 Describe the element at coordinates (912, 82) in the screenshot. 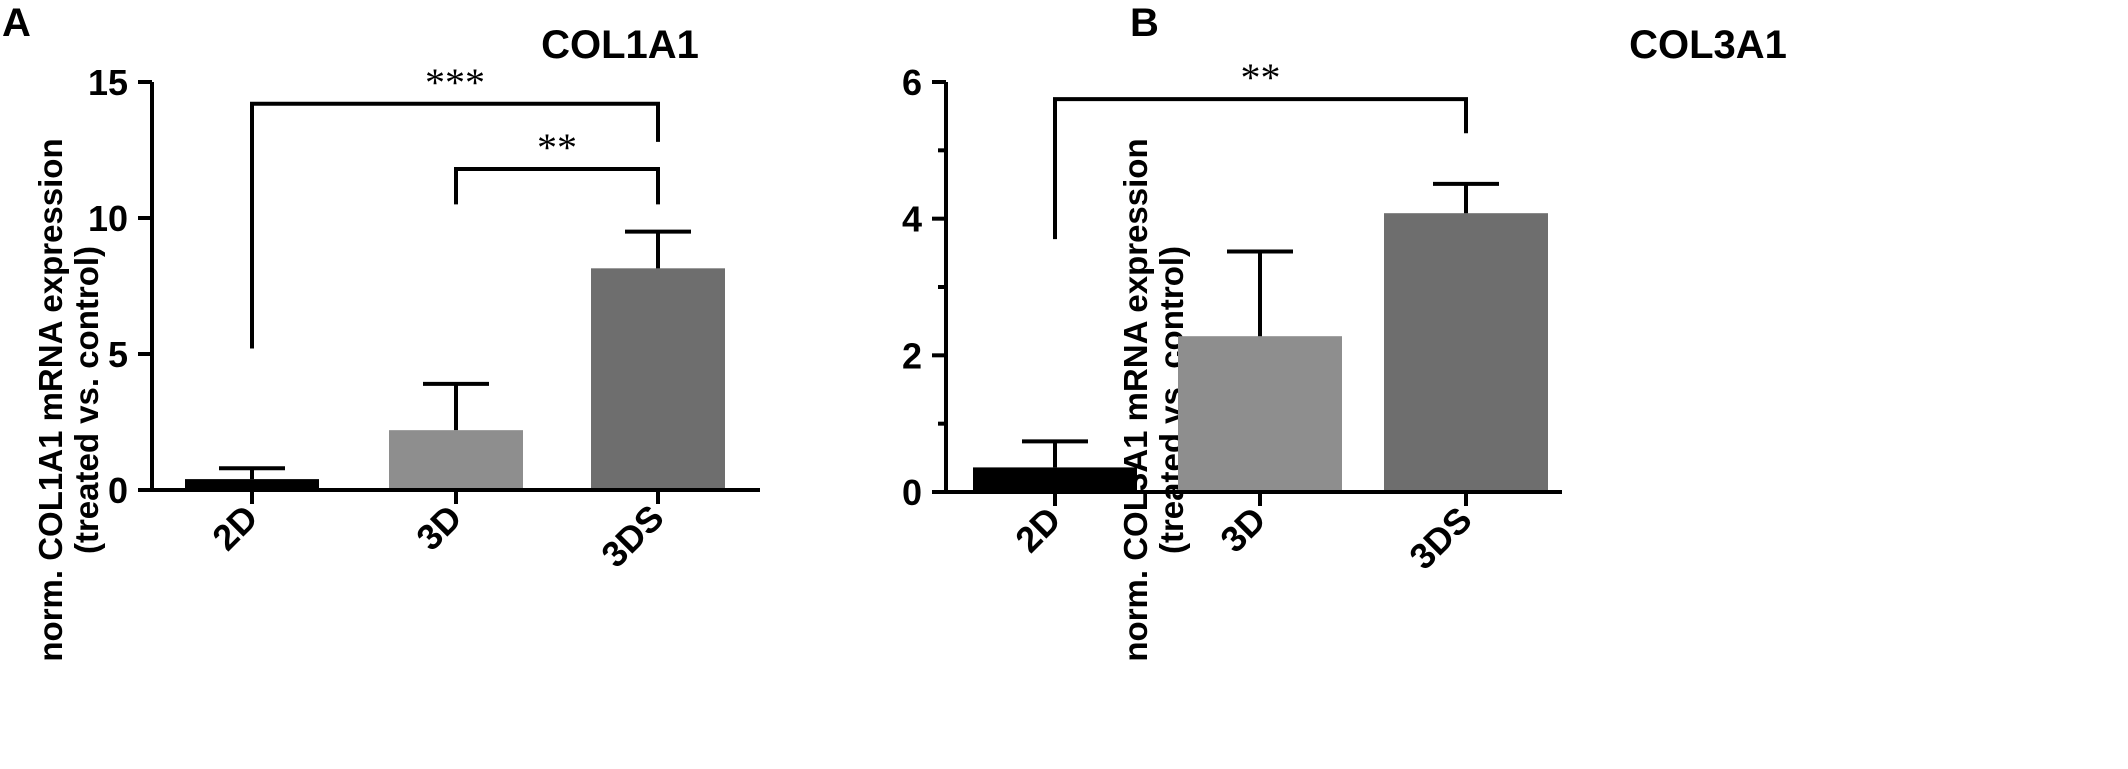

I see `y-tick-label: 6` at that location.